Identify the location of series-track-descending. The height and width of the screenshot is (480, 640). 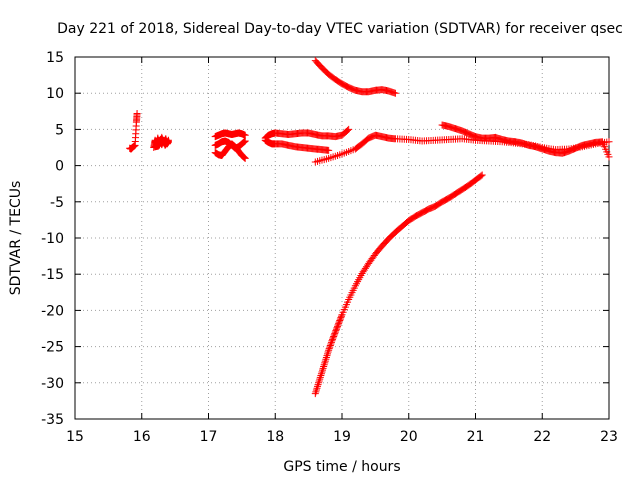
(355, 77).